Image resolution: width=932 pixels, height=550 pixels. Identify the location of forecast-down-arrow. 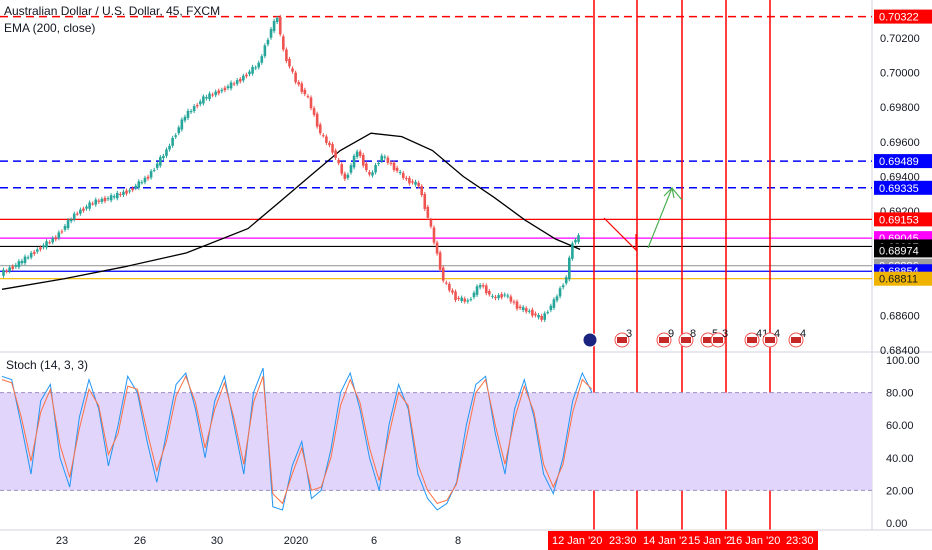
(620, 234).